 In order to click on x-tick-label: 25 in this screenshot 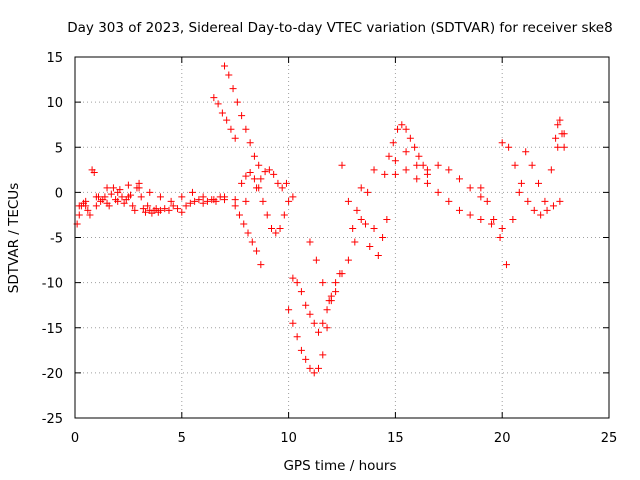, I will do `click(609, 438)`.